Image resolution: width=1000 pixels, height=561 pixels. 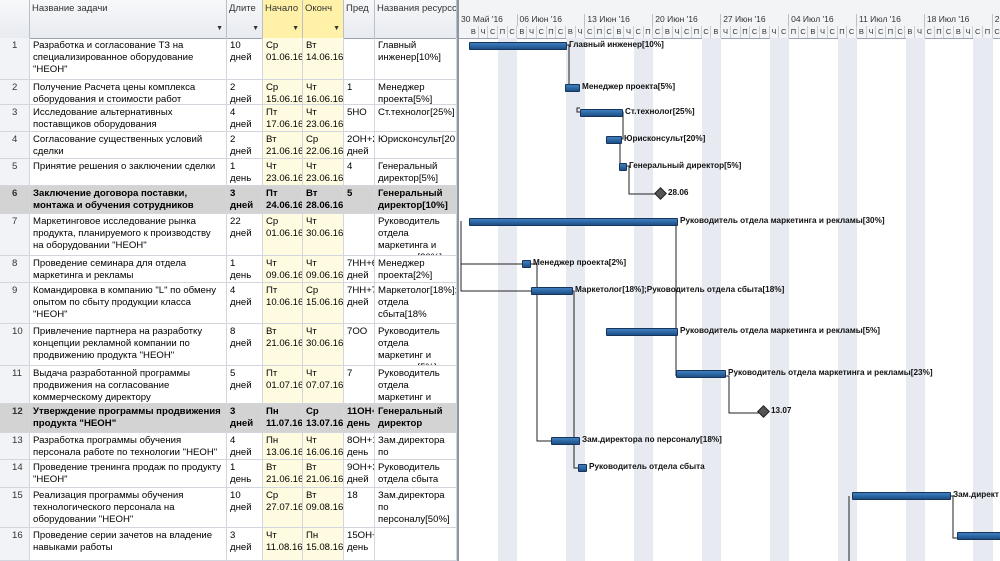 I want to click on column-header-start: Начало ▼, so click(x=283, y=19).